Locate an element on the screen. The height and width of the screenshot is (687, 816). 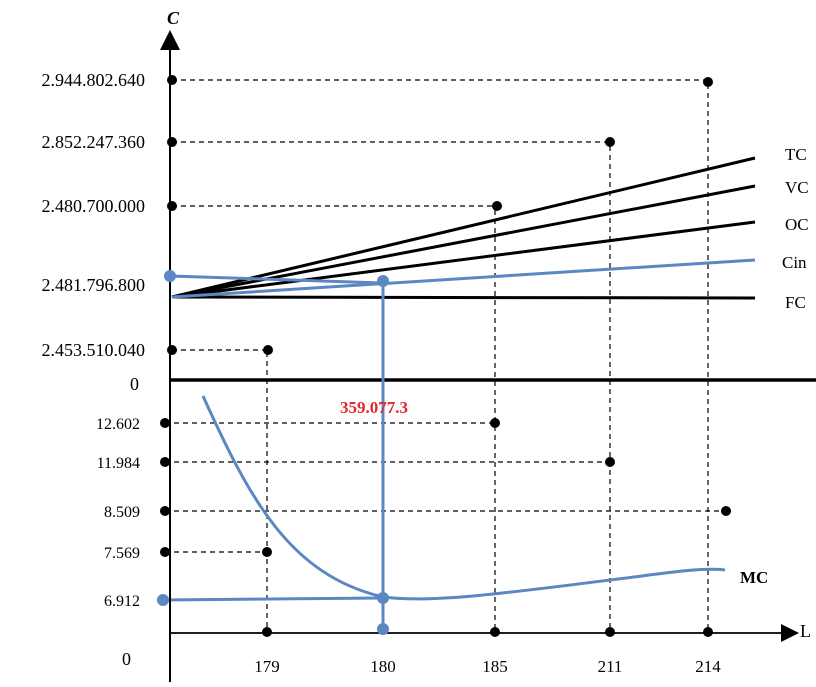
optimum-horizontal-line is located at coordinates (276, 279).